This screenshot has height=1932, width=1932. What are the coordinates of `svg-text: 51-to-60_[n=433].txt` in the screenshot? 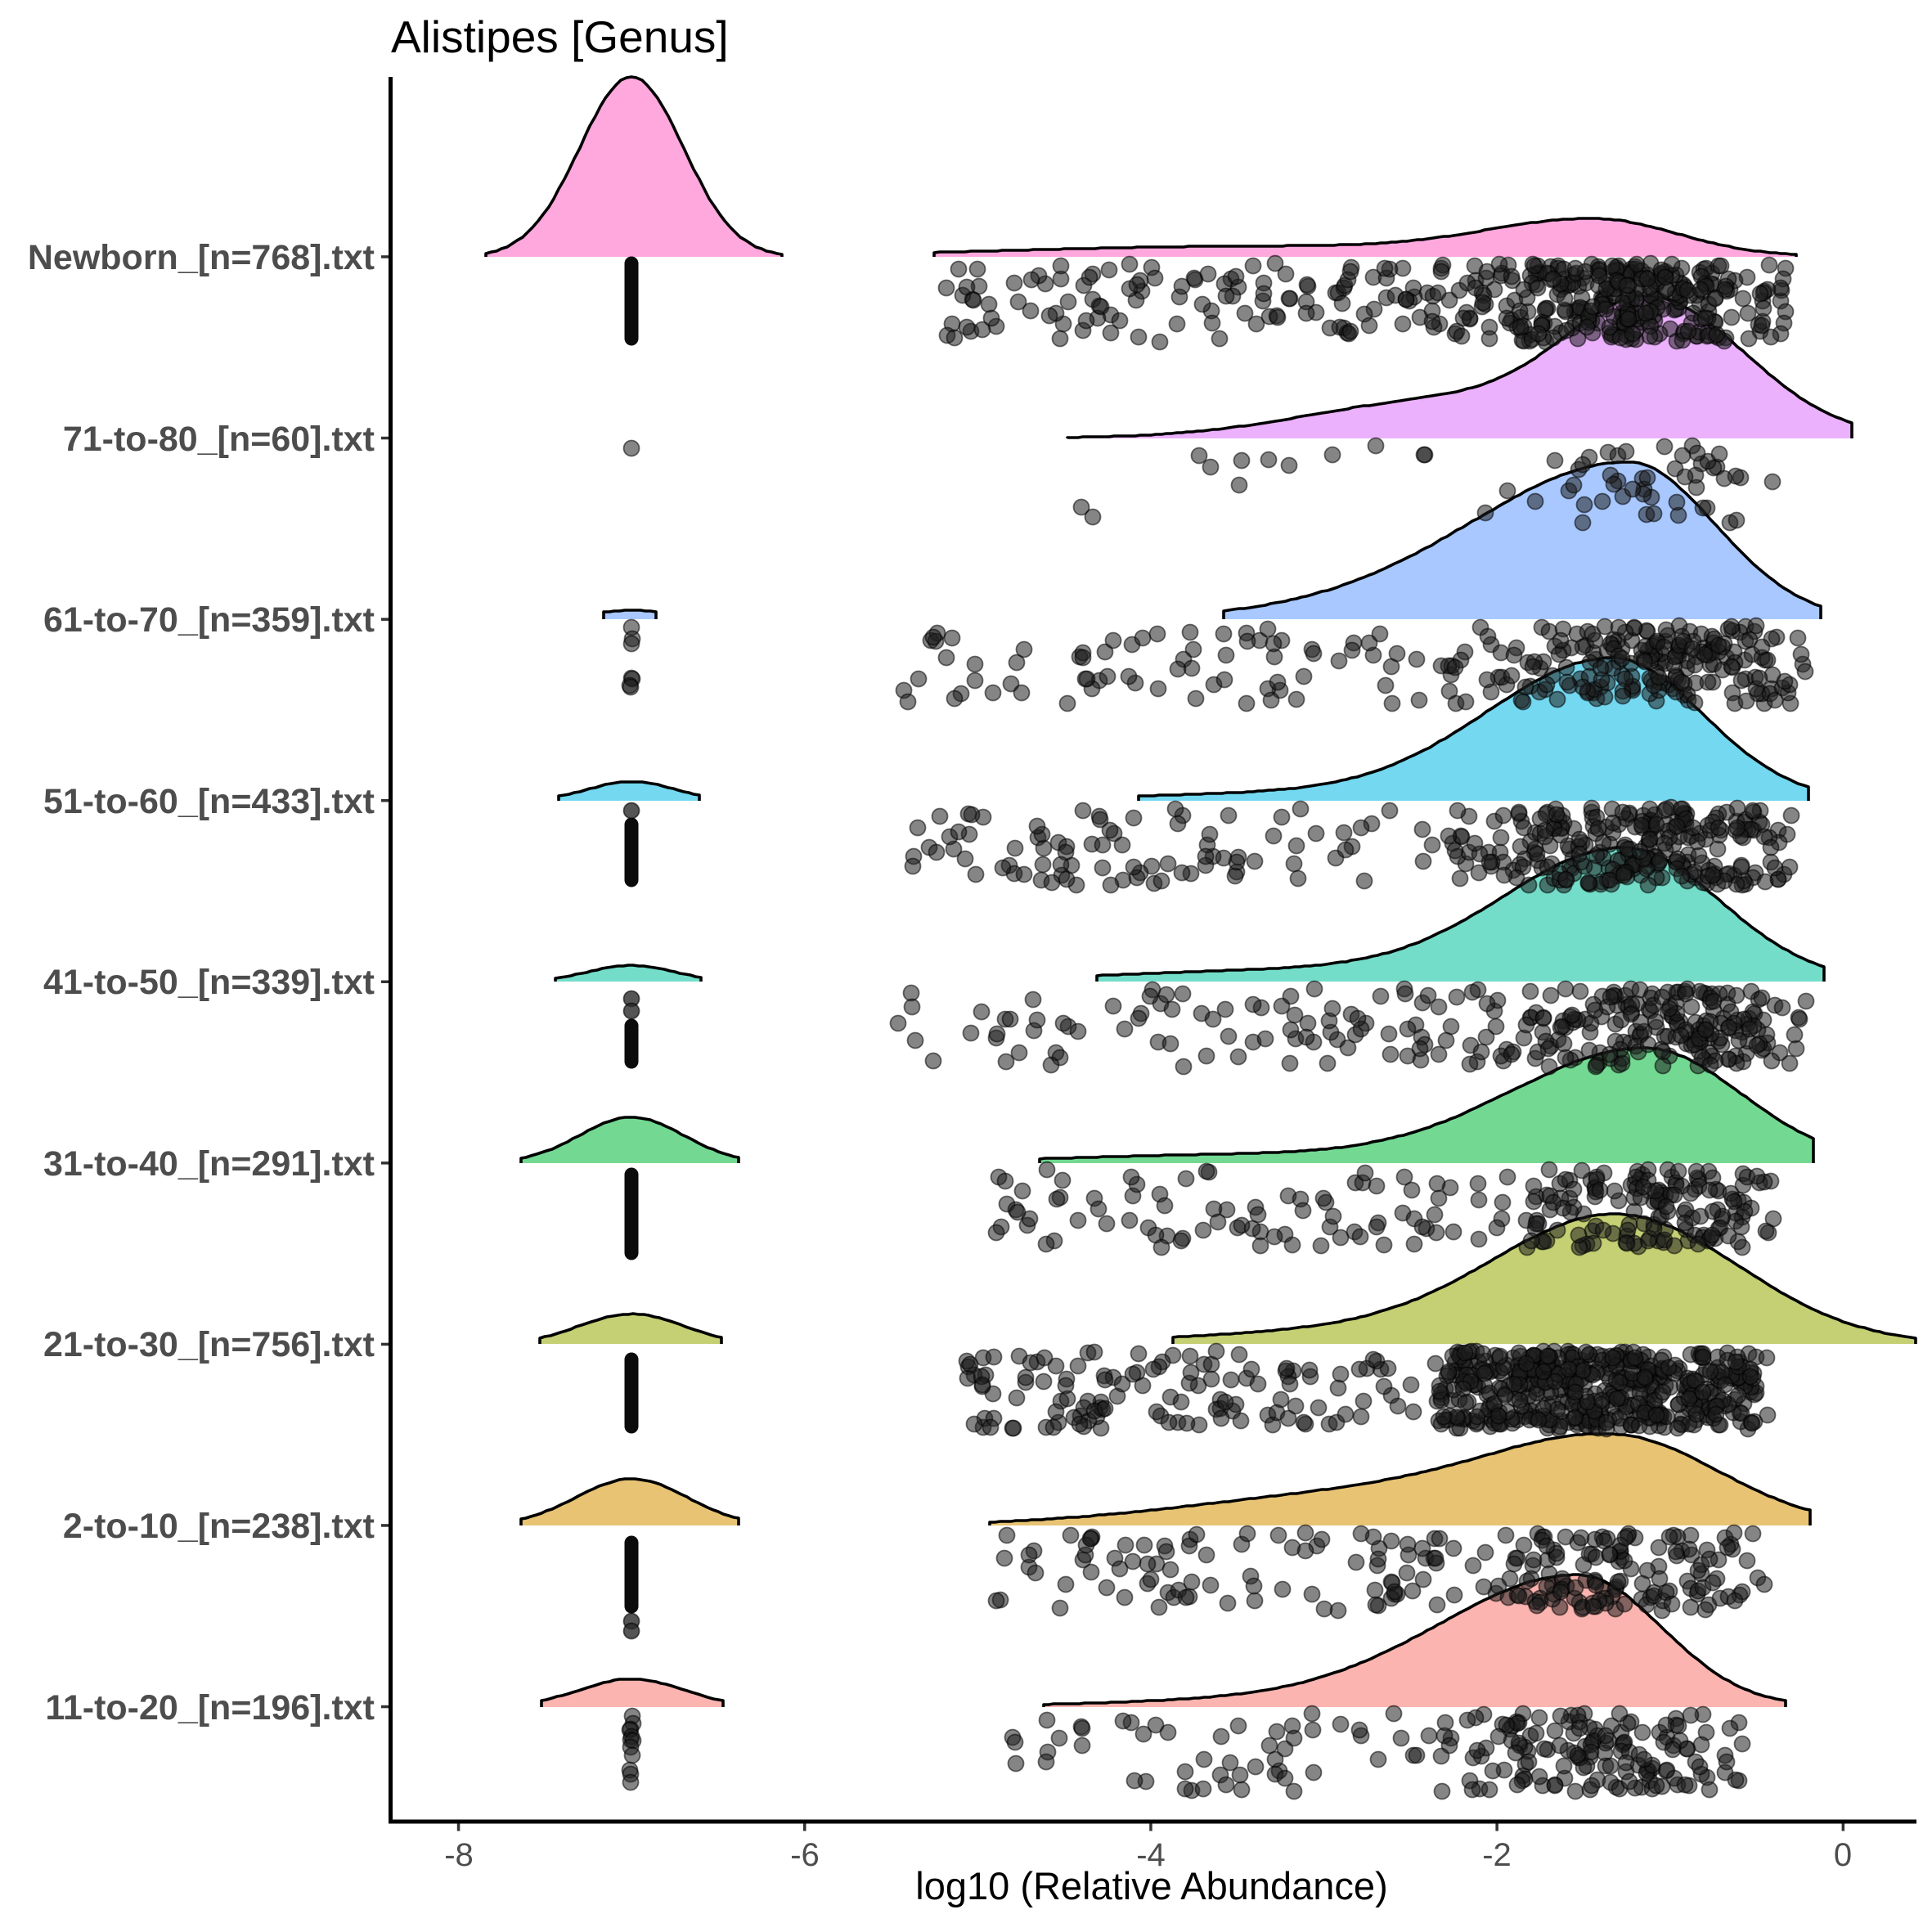 It's located at (209, 802).